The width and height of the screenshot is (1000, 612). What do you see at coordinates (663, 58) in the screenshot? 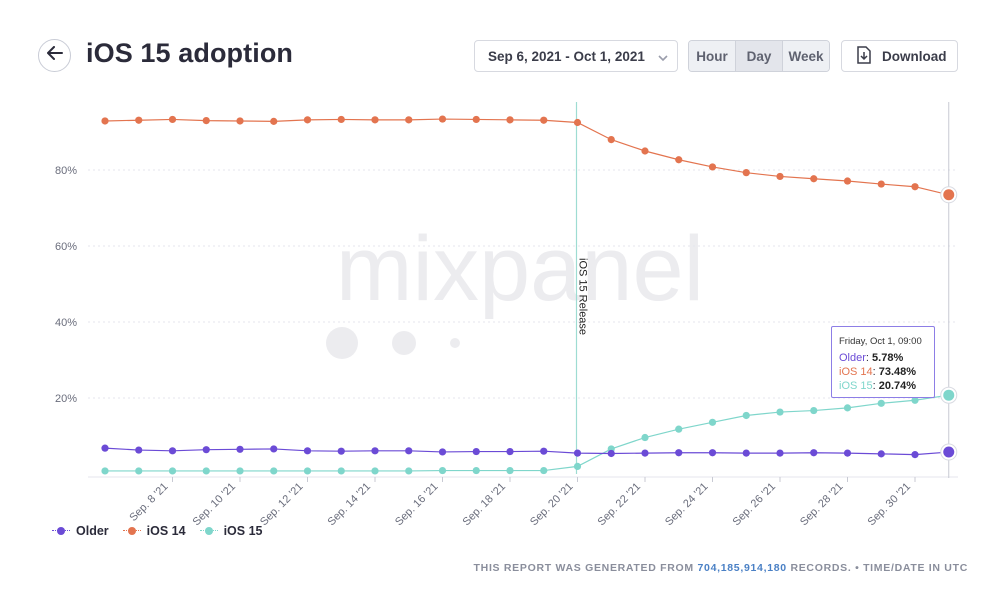
I see `chevron-down-icon` at bounding box center [663, 58].